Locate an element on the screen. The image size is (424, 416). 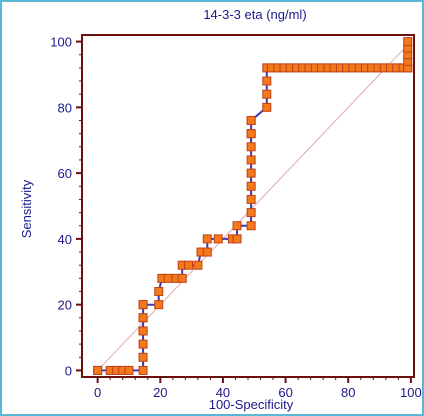
x-tick-label: 40 is located at coordinates (223, 392).